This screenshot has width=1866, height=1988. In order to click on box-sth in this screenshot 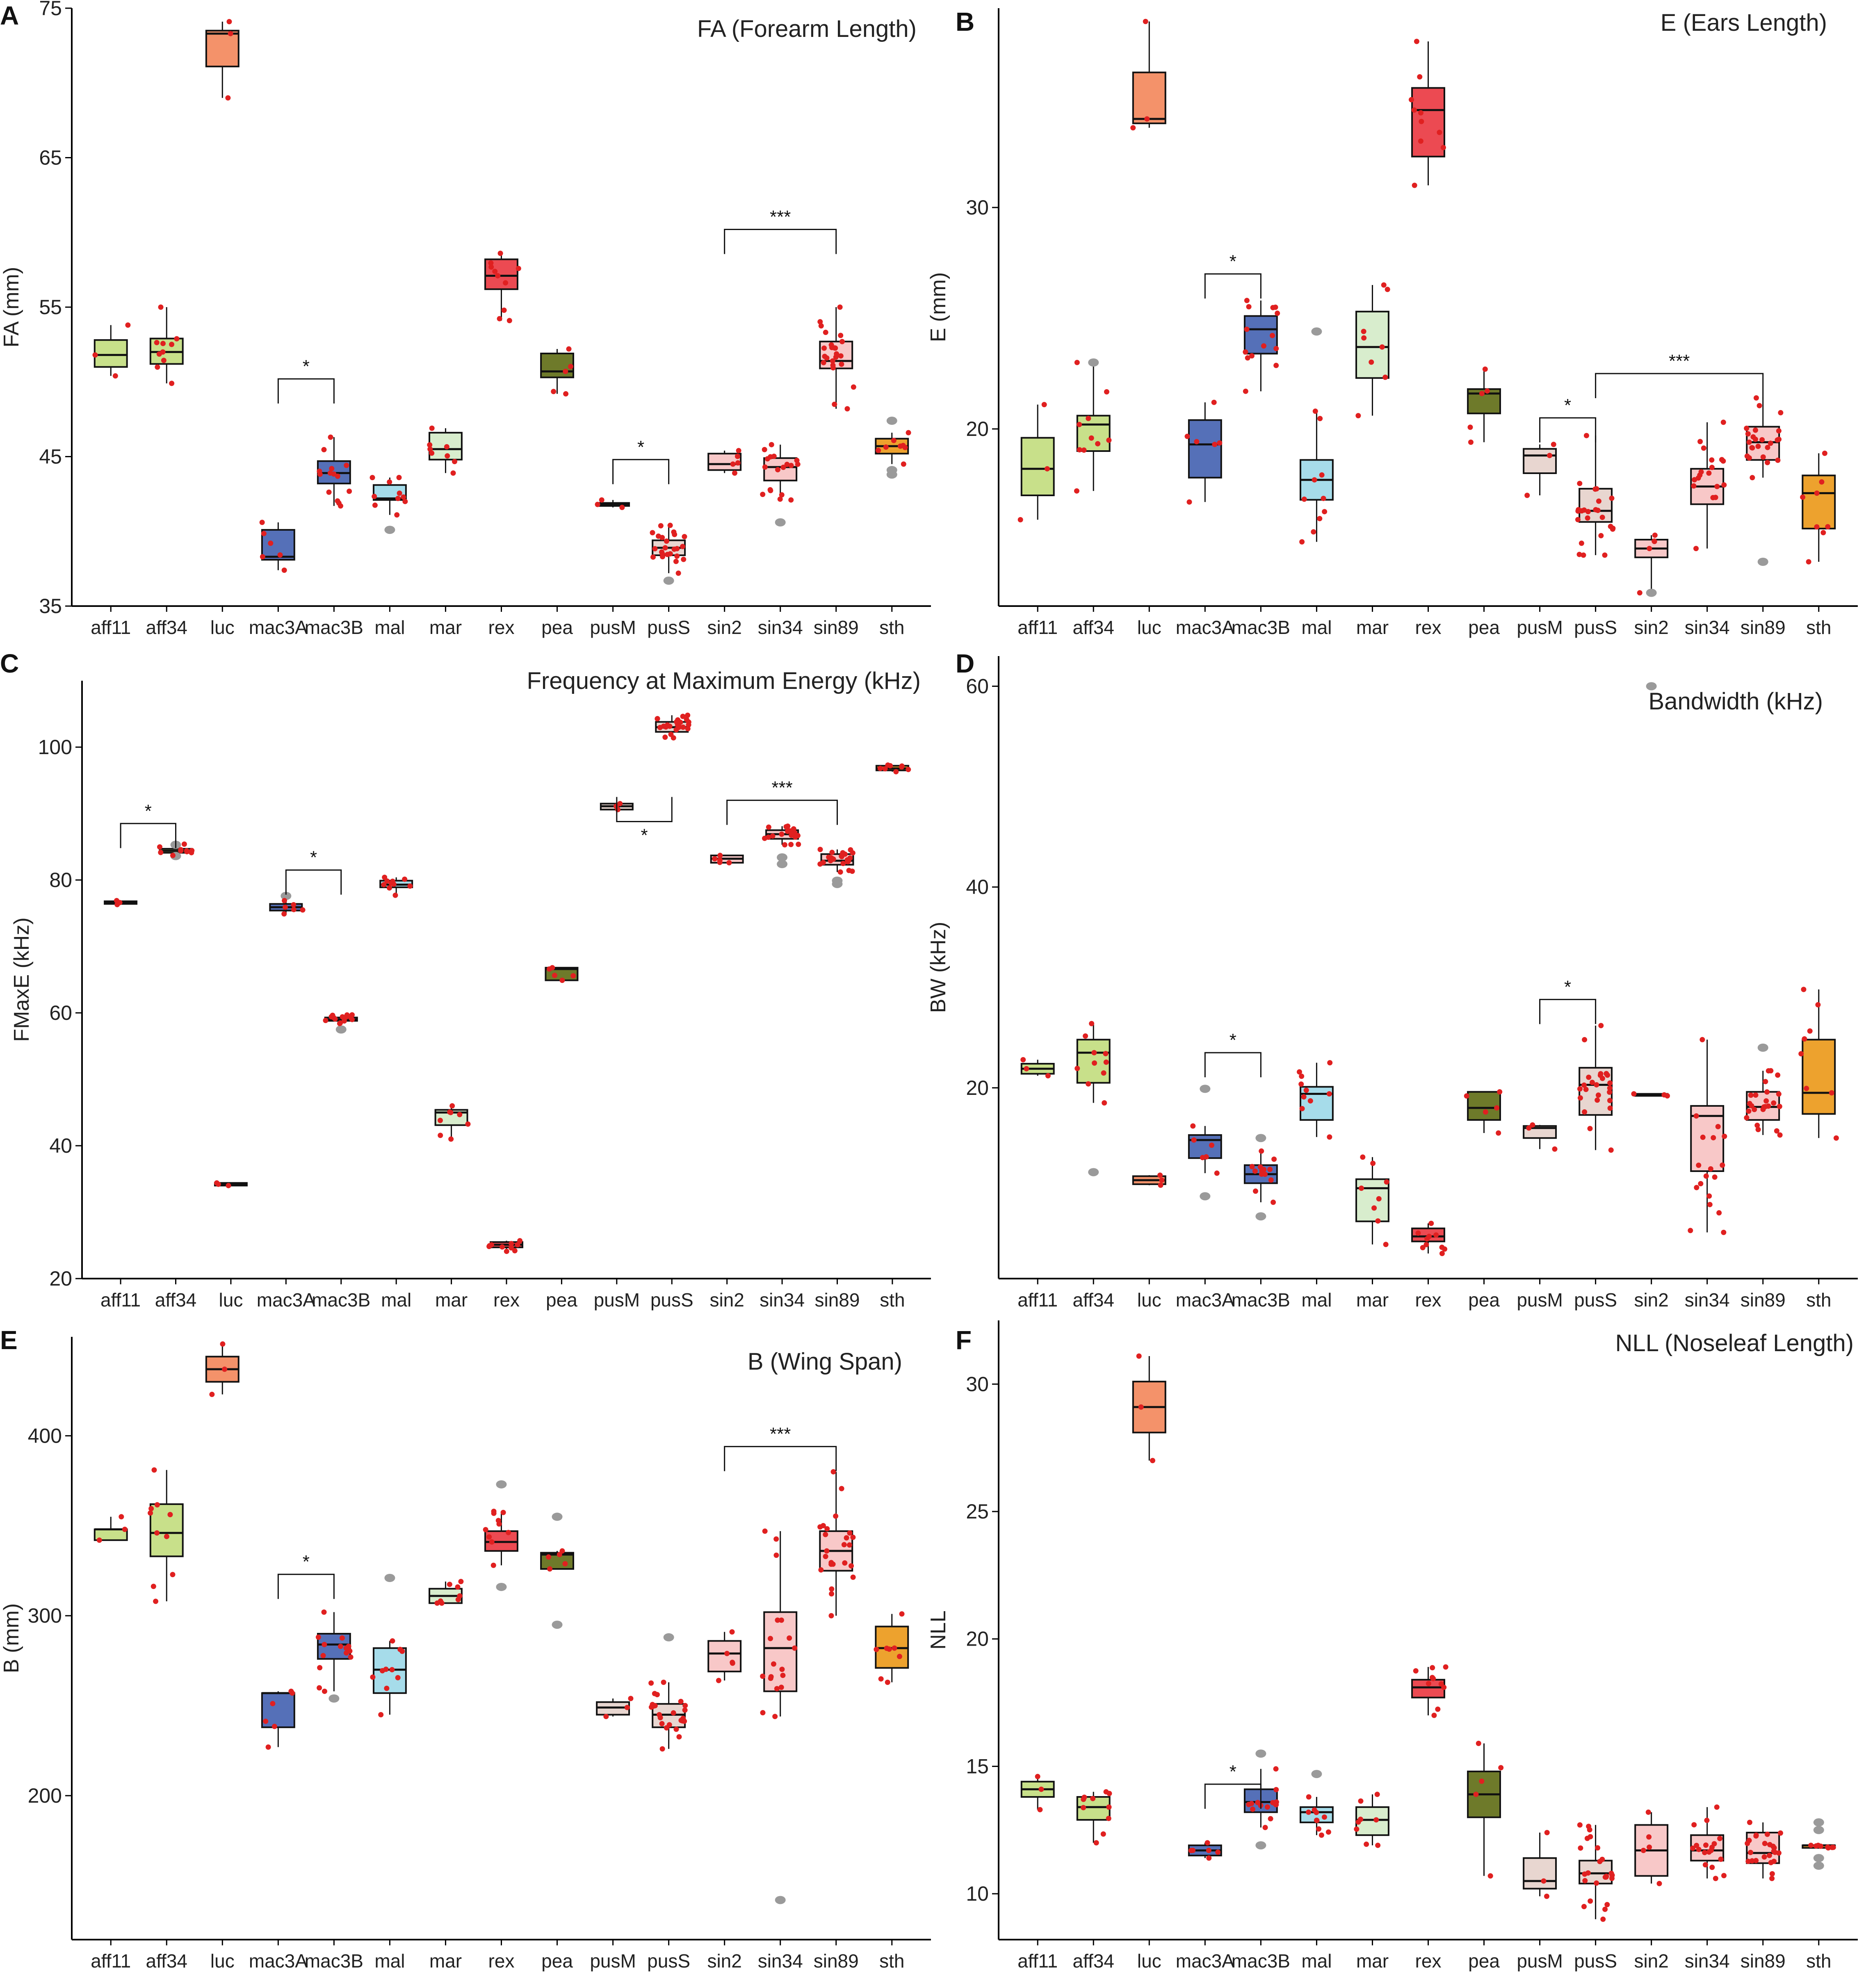, I will do `click(1819, 1844)`.